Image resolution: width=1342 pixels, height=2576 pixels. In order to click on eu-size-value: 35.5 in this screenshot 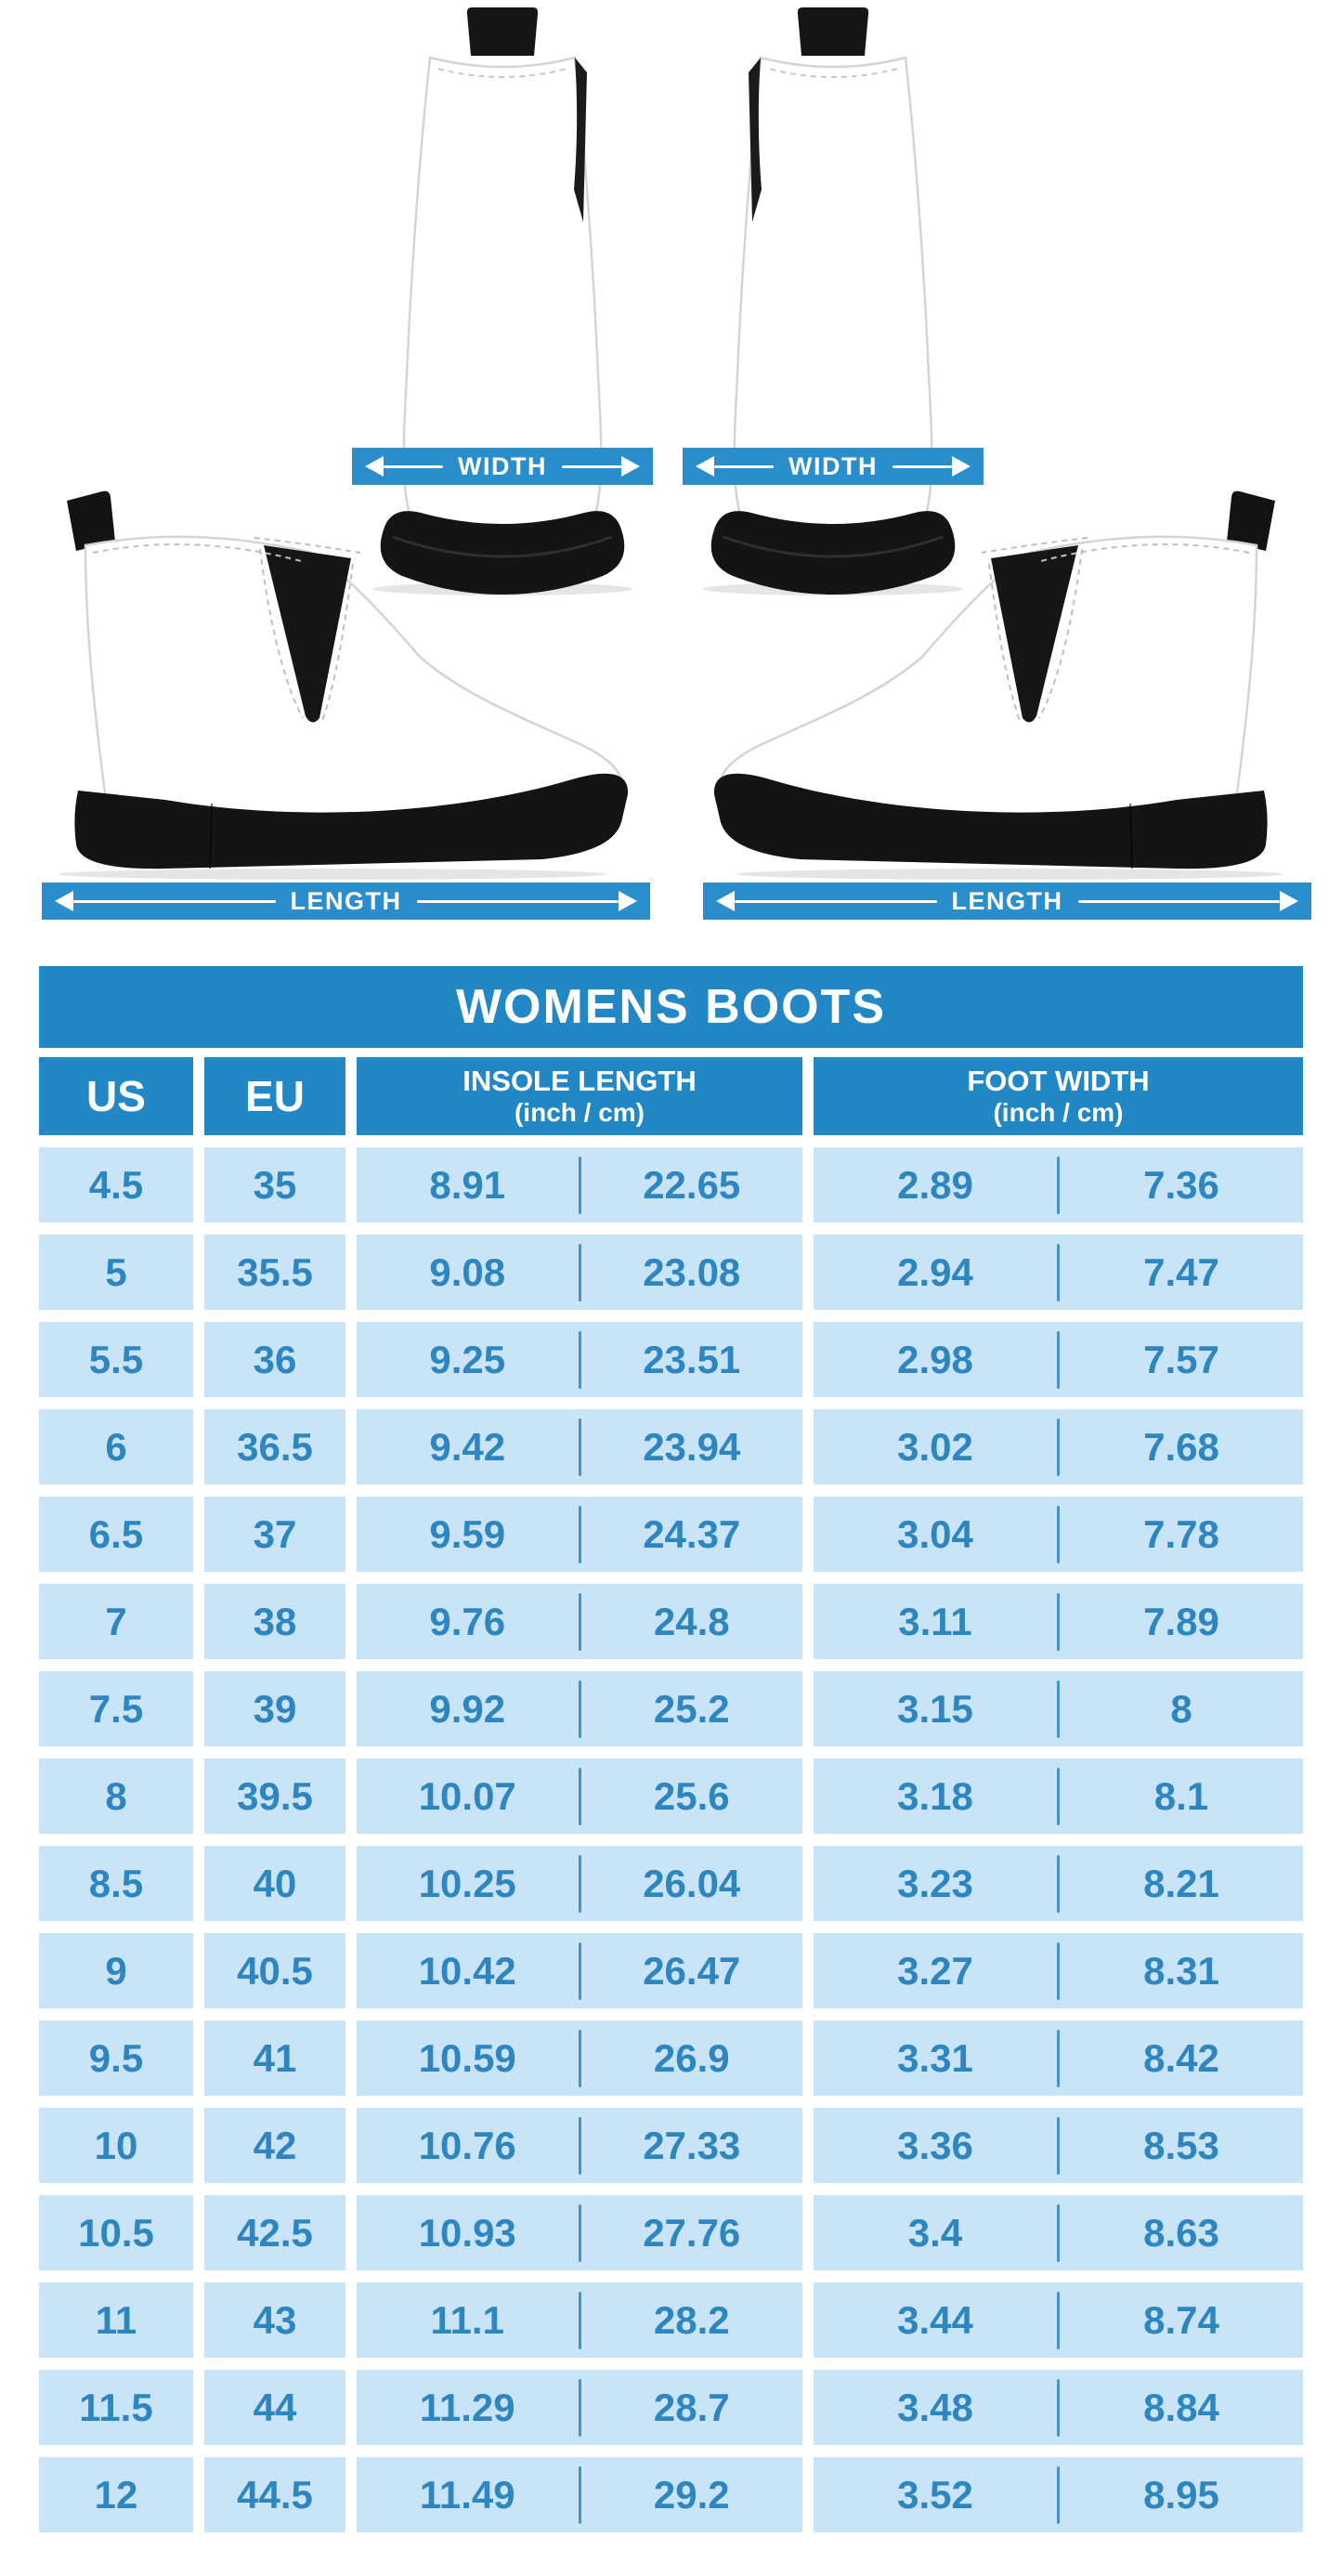, I will do `click(275, 1271)`.